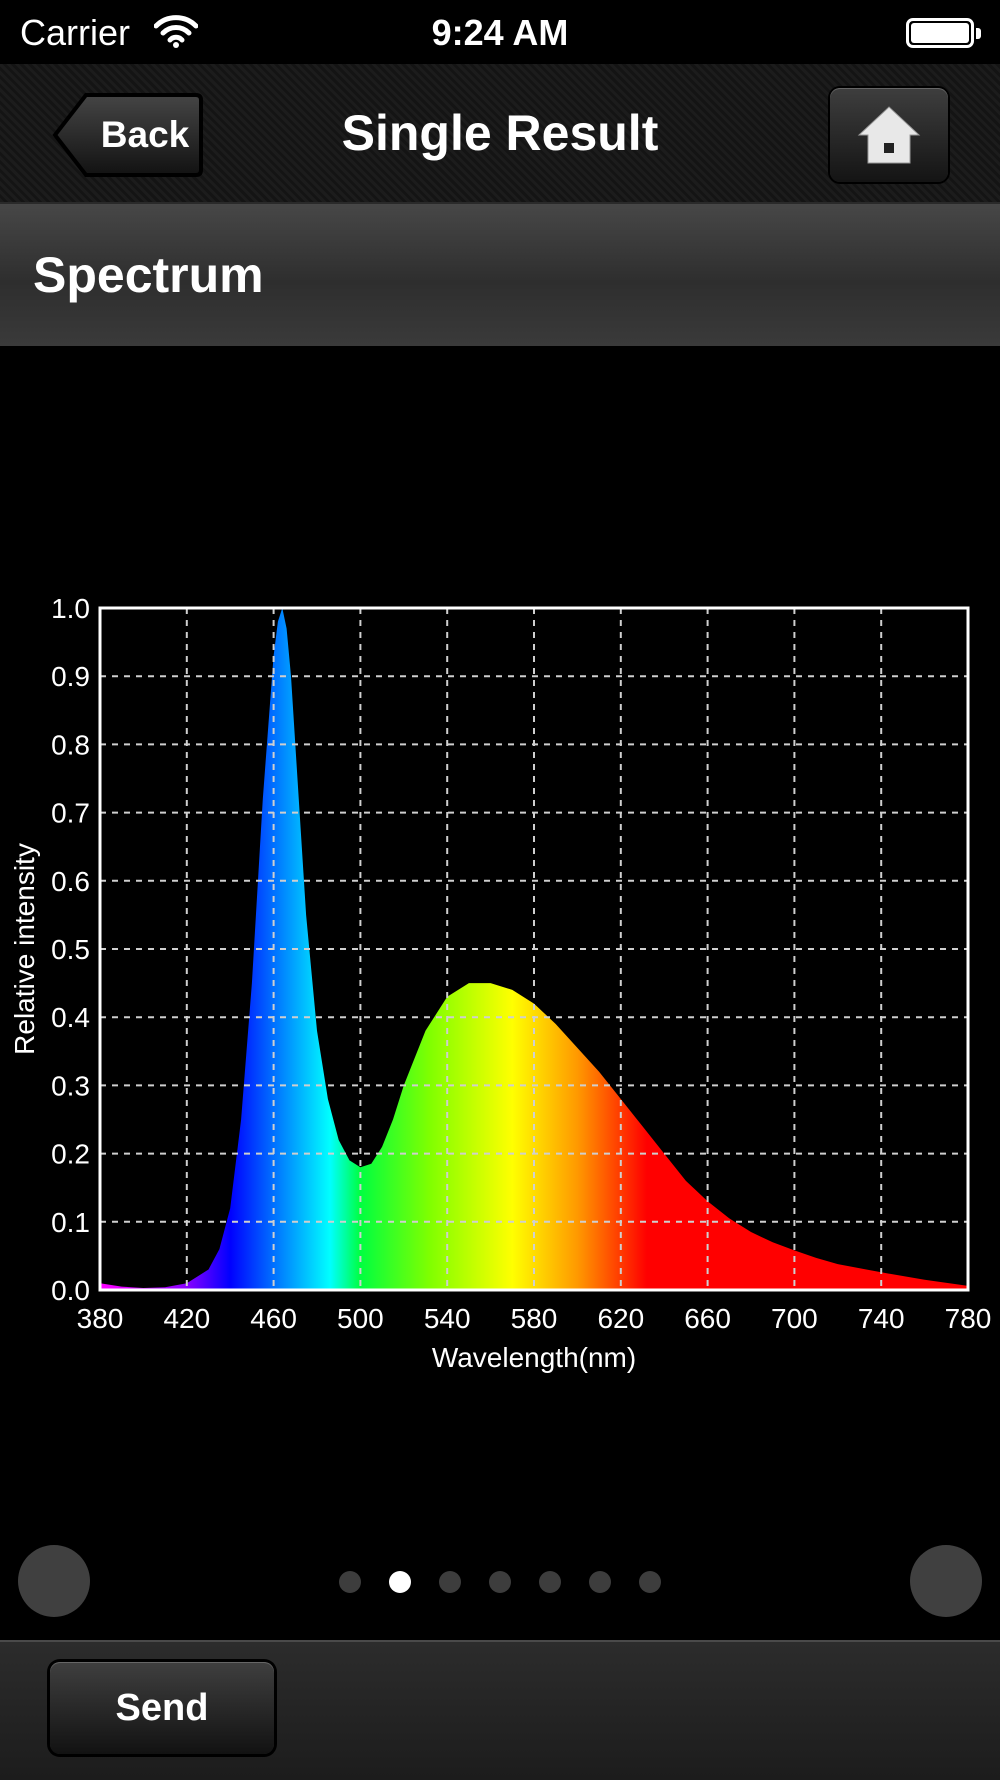  What do you see at coordinates (946, 1581) in the screenshot?
I see `next-page-button` at bounding box center [946, 1581].